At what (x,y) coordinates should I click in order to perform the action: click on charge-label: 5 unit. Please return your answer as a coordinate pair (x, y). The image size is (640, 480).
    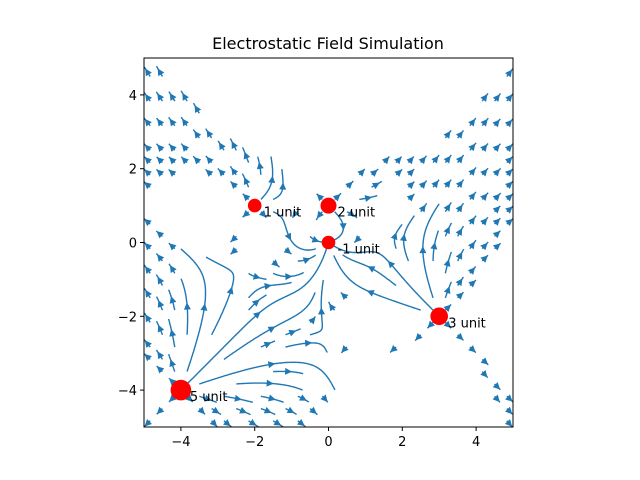
    Looking at the image, I should click on (209, 397).